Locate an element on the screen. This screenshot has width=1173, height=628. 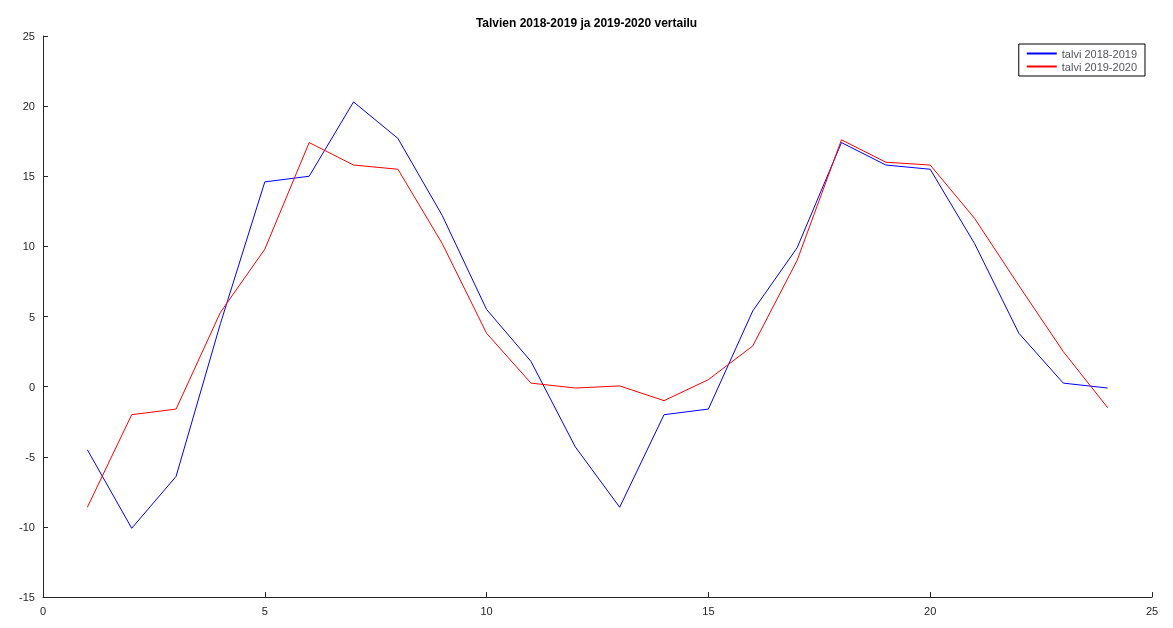
y-tick-label: -10 is located at coordinates (27, 526).